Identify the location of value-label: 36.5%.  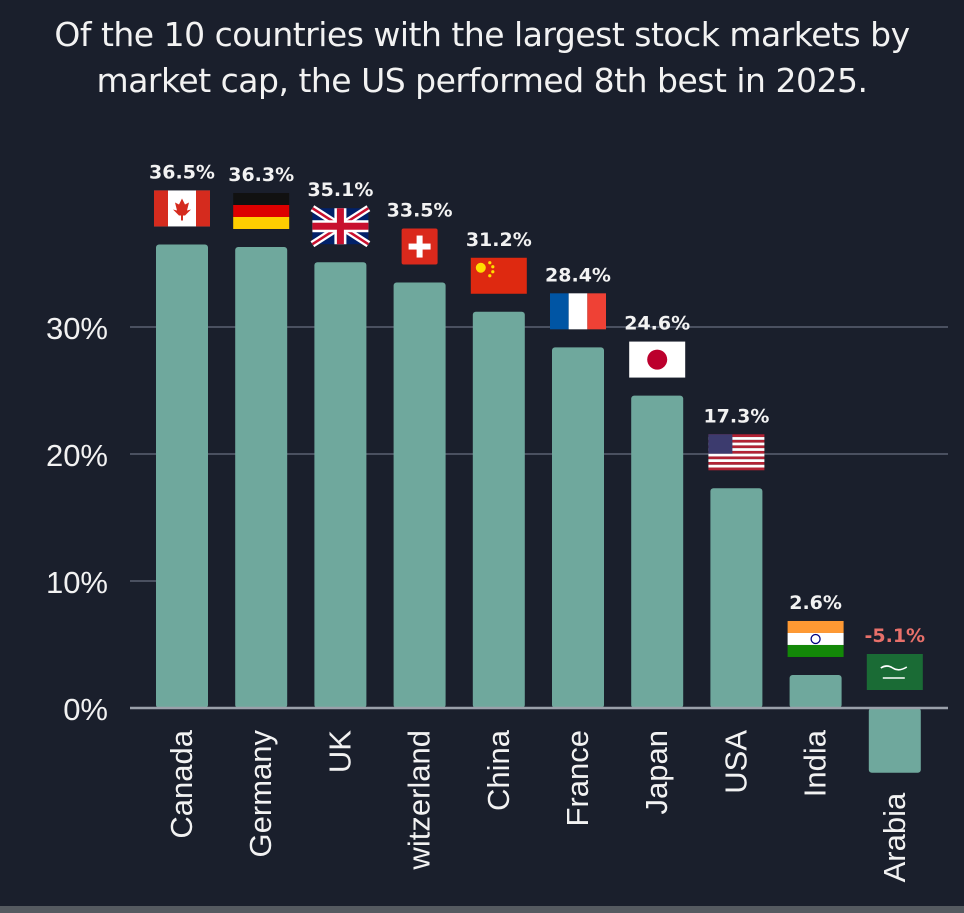
(182, 172).